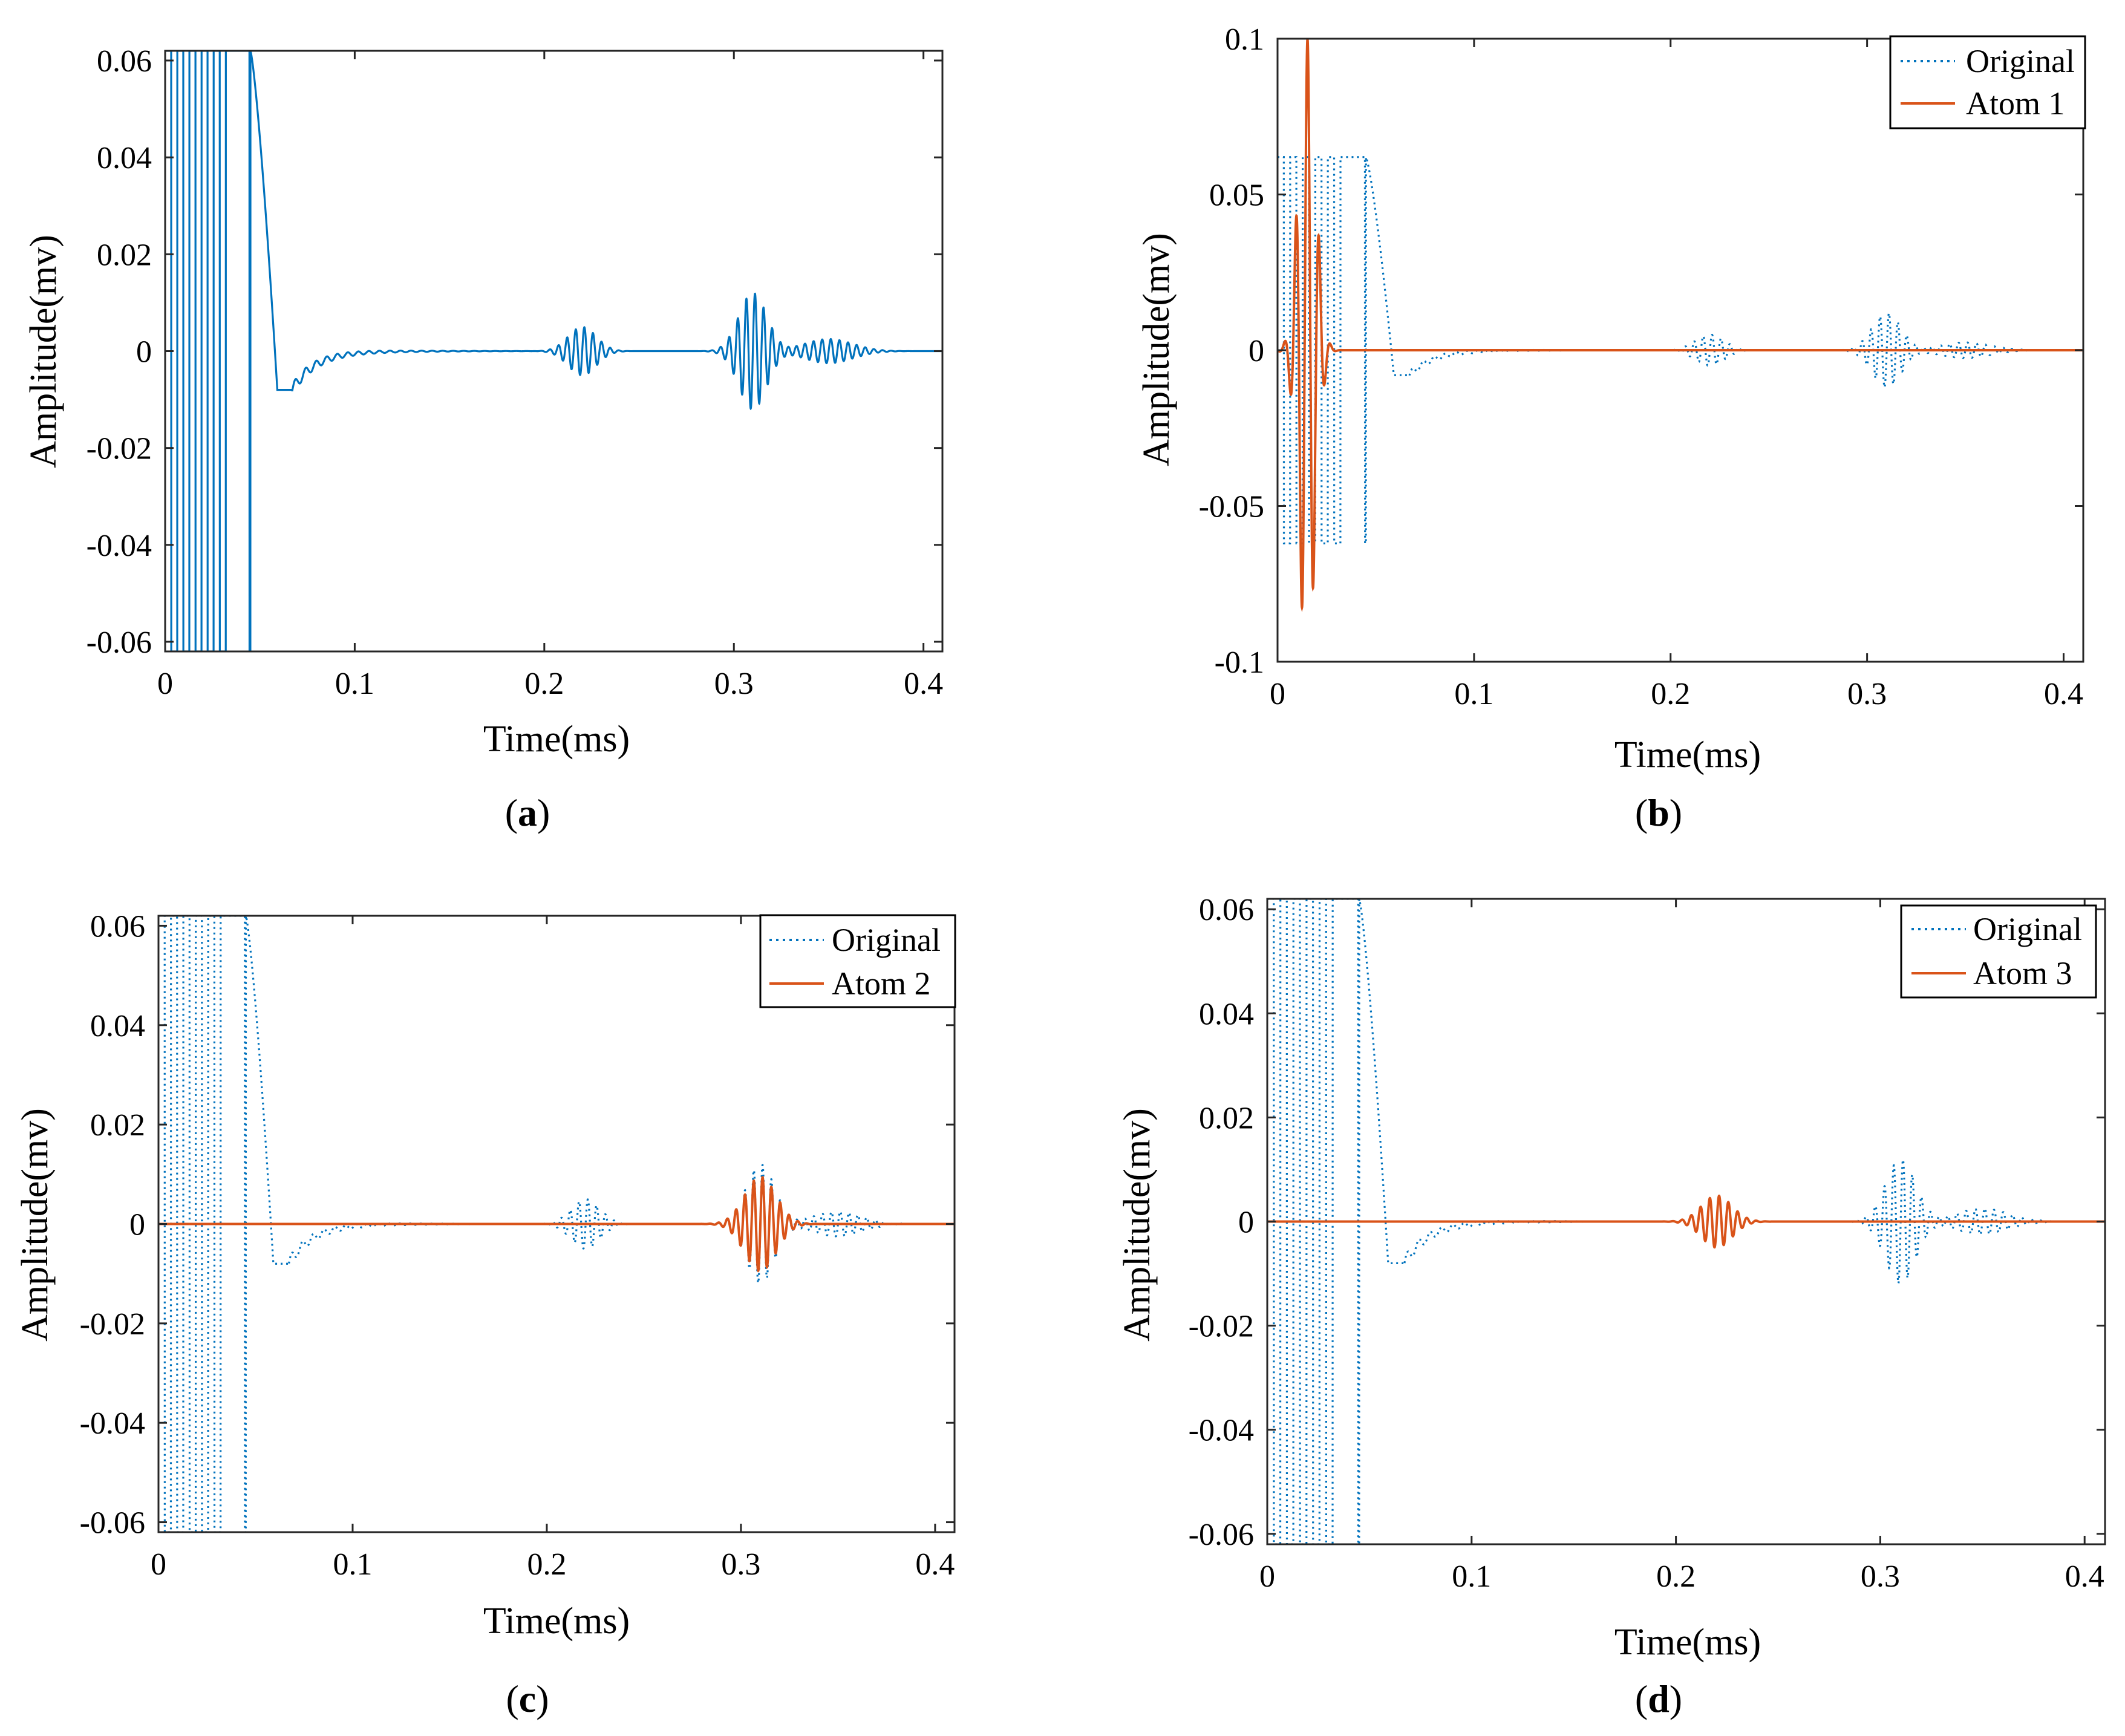 This screenshot has width=2125, height=1736. I want to click on caption-letter: d, so click(1659, 1699).